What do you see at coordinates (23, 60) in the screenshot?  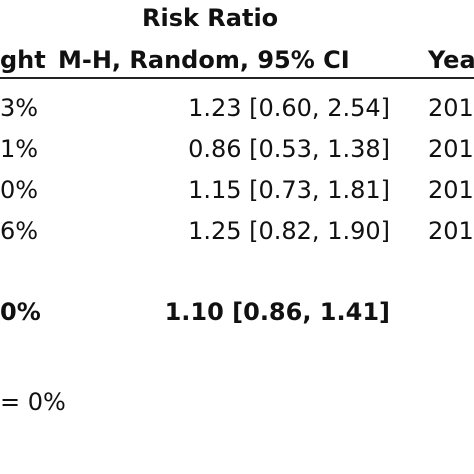 I see `weight-column-header: ght` at bounding box center [23, 60].